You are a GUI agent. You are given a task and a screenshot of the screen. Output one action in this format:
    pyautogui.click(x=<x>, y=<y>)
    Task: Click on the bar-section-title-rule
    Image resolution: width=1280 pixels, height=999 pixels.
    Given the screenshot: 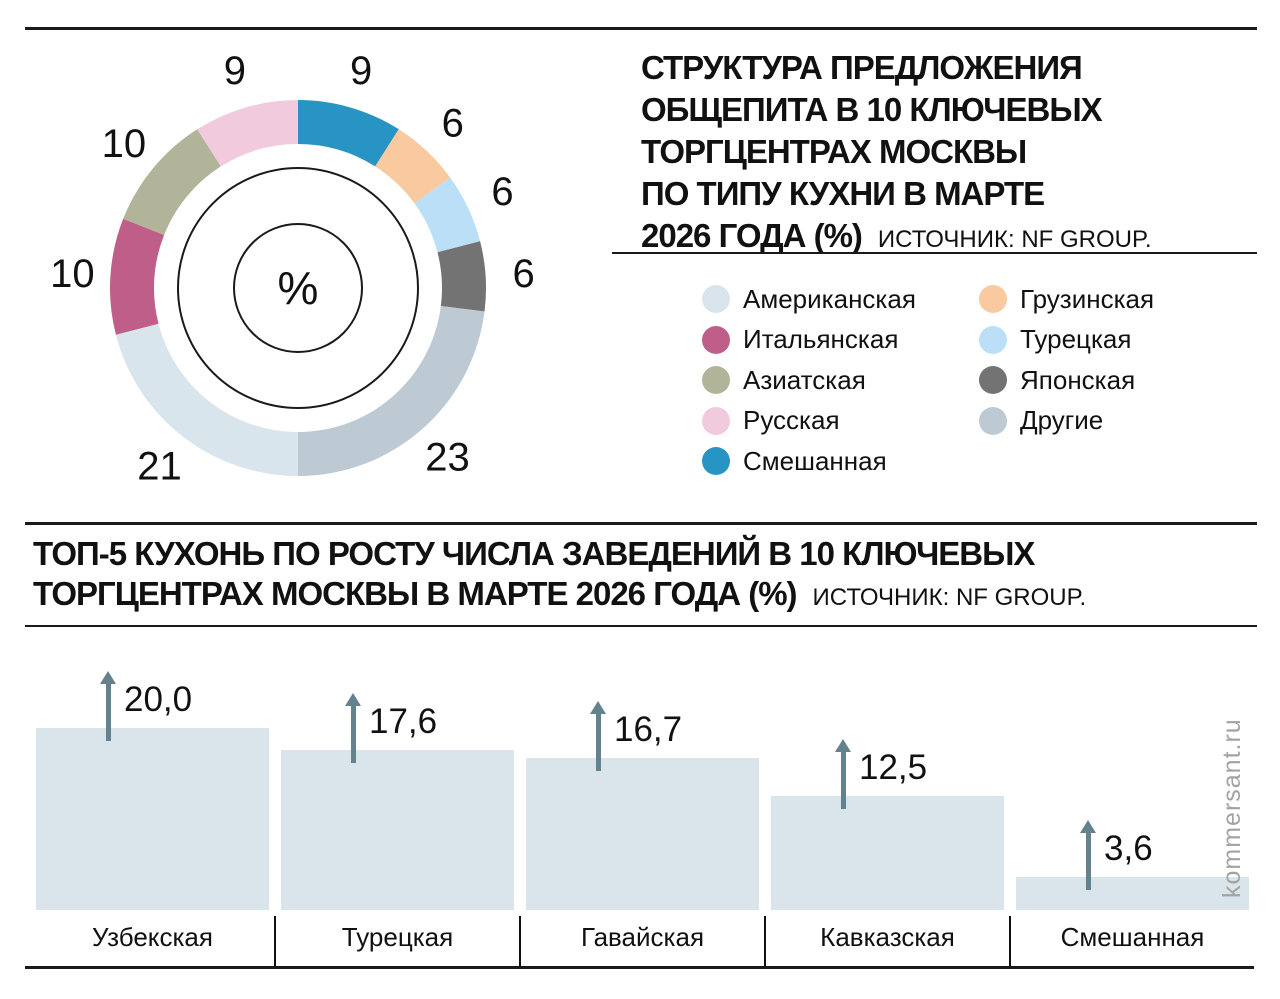 What is the action you would take?
    pyautogui.click(x=641, y=626)
    